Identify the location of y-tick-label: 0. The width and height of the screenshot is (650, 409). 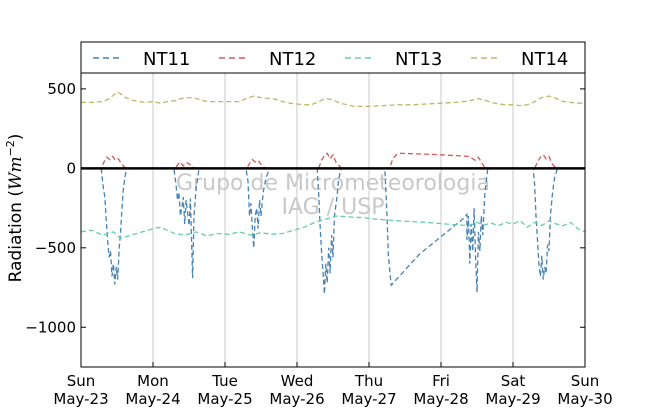
(71, 168).